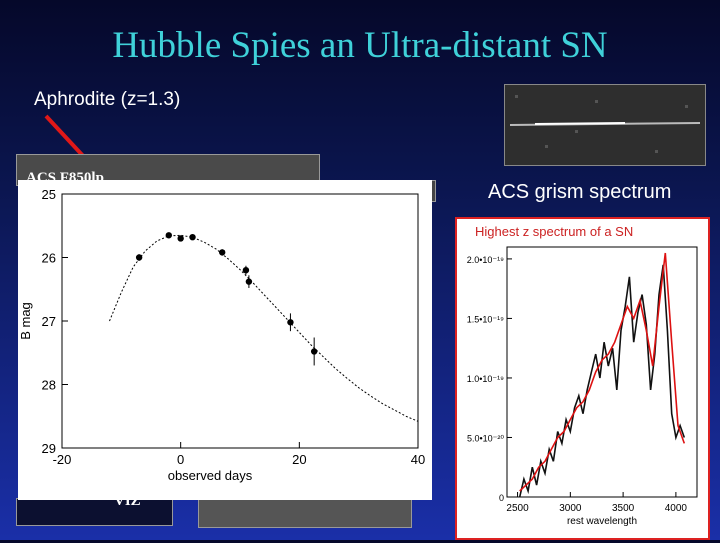 The image size is (720, 543). What do you see at coordinates (554, 231) in the screenshot?
I see `spectrum-caption: Highest z spectrum of a SN` at bounding box center [554, 231].